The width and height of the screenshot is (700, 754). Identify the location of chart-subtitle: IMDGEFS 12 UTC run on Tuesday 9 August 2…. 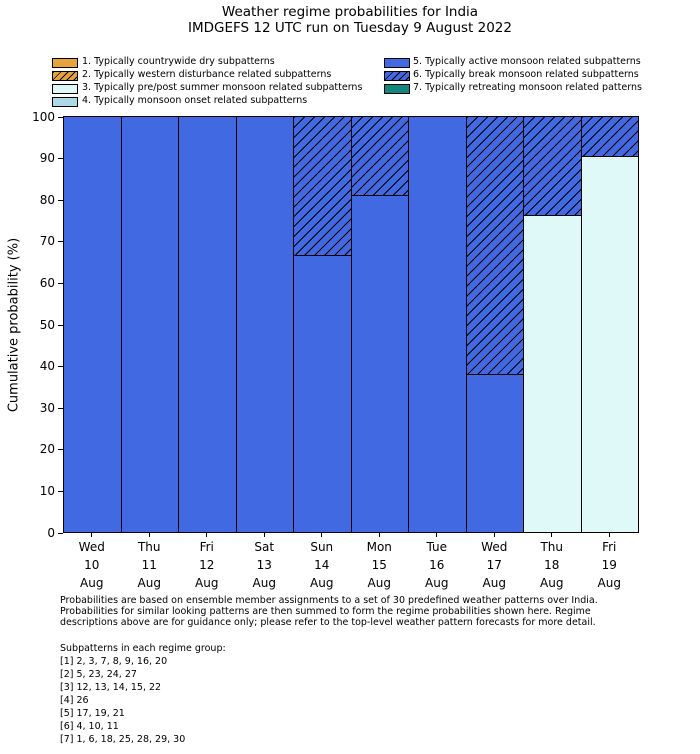
(350, 28).